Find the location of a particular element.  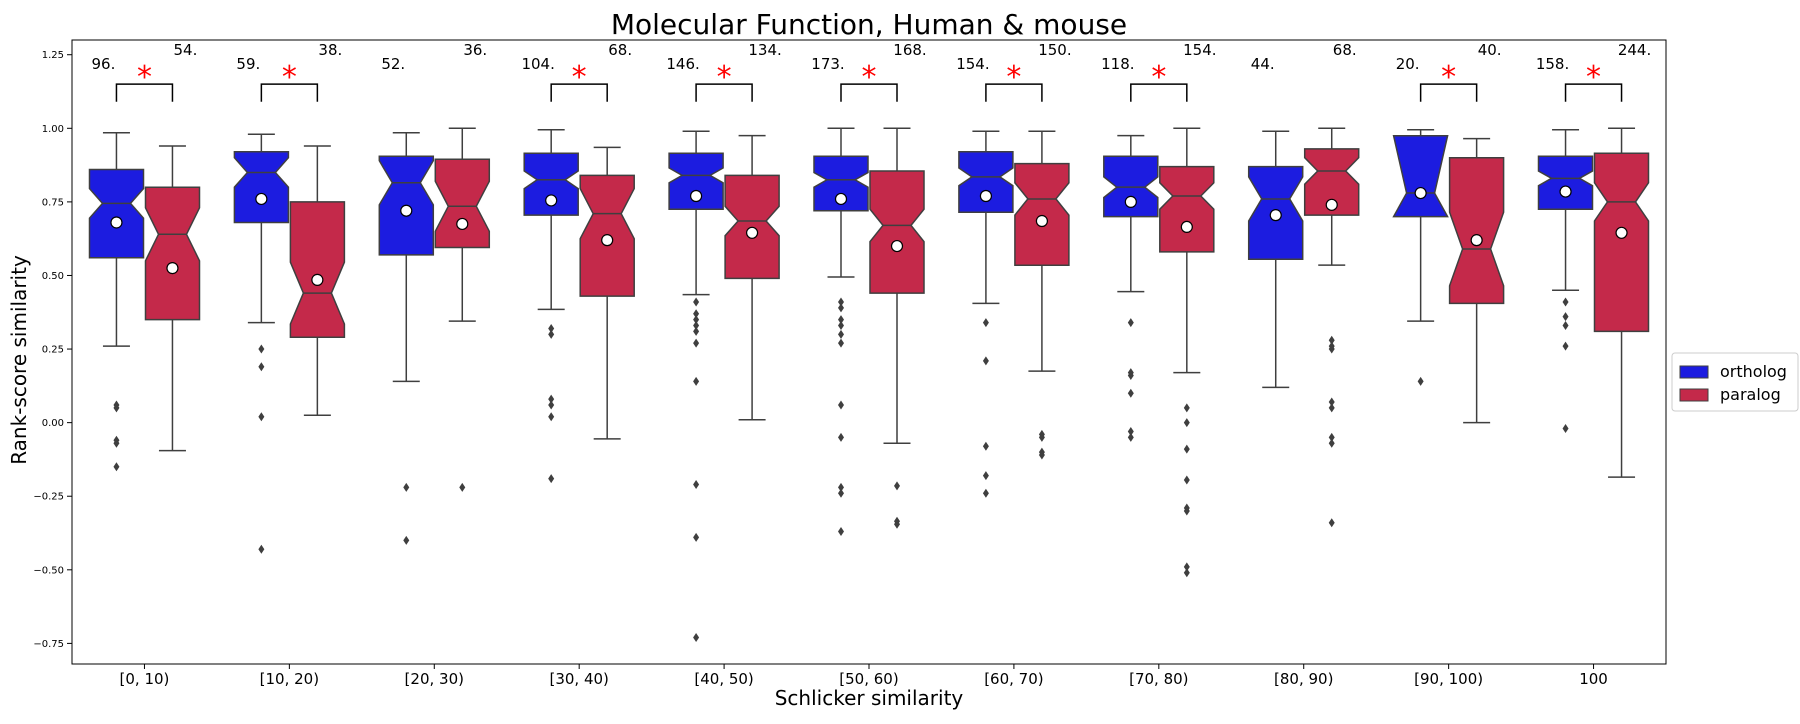

x-tick-label: [70, 80) is located at coordinates (1158, 679).